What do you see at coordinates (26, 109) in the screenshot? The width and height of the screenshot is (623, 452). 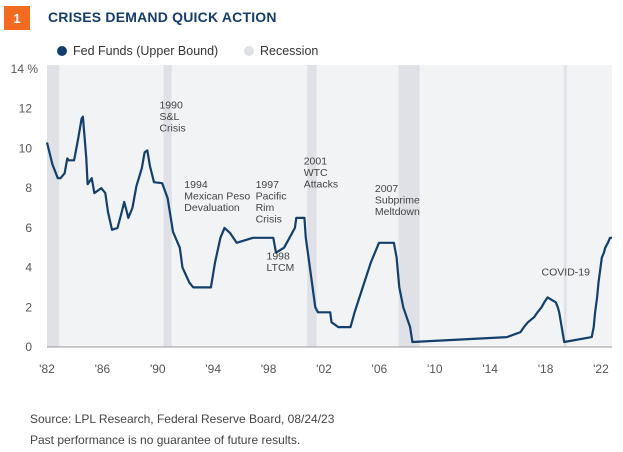 I see `y-tick-label: 12` at bounding box center [26, 109].